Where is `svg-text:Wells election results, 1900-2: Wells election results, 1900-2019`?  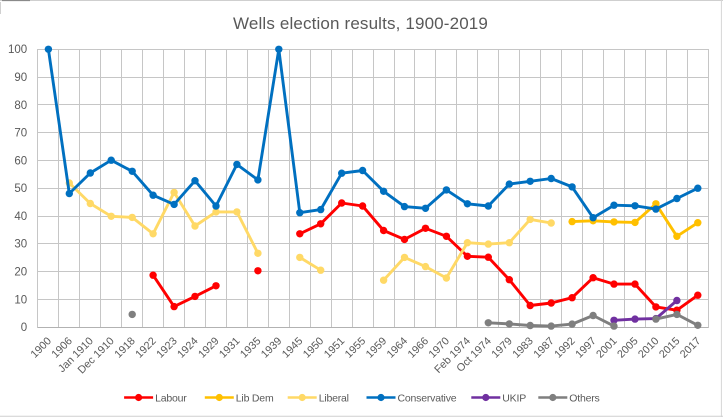
svg-text:Wells election results, 1900-2: Wells election results, 1900-2019 is located at coordinates (360, 23).